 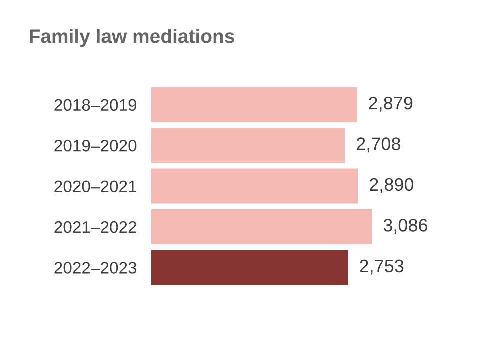 I want to click on y-tick-label: 2021–2022, so click(x=95, y=227).